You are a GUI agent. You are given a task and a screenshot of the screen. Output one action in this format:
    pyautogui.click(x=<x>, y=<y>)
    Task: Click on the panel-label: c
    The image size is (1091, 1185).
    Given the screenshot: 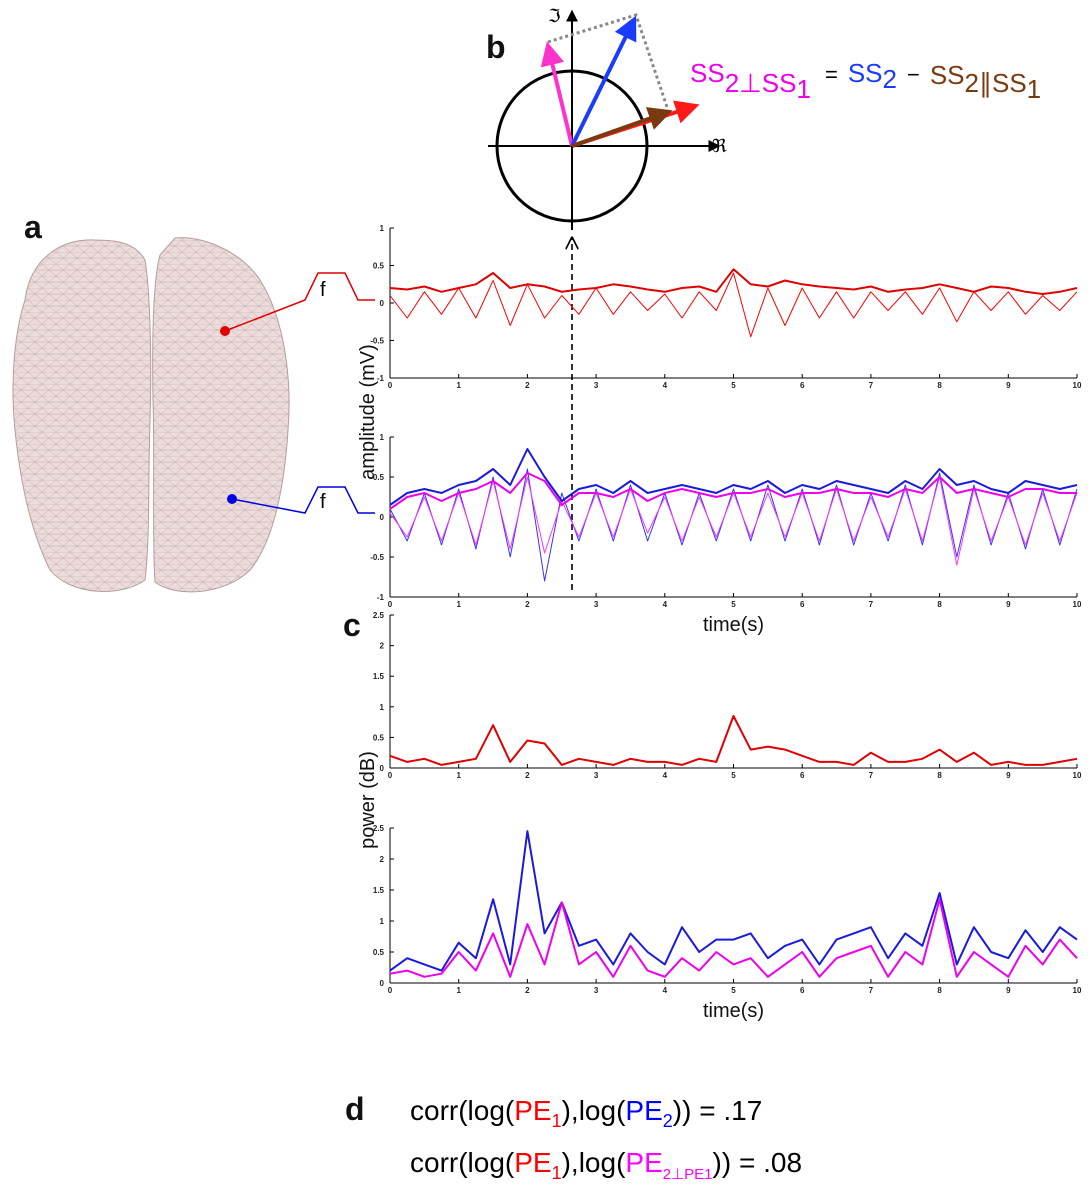 What is the action you would take?
    pyautogui.click(x=352, y=625)
    